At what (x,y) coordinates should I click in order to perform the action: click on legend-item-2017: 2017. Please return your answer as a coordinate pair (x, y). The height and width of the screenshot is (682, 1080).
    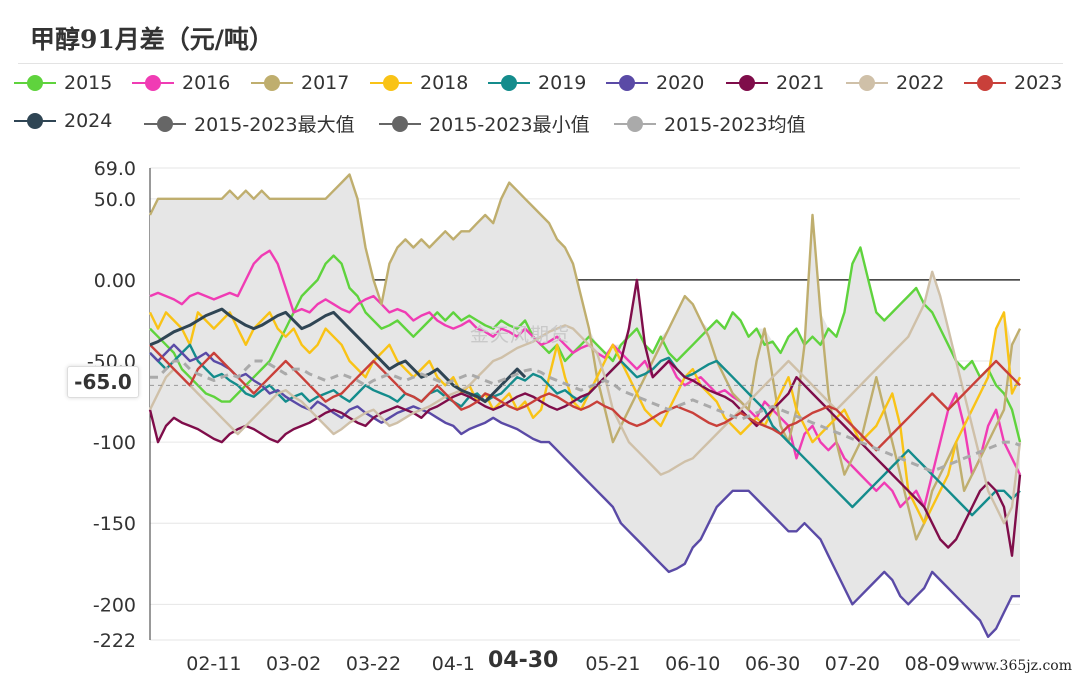
    Looking at the image, I should click on (300, 83).